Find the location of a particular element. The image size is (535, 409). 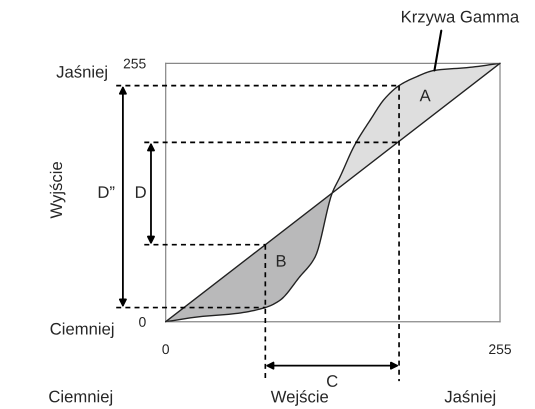

y-axis-title: Wyjście is located at coordinates (58, 190).